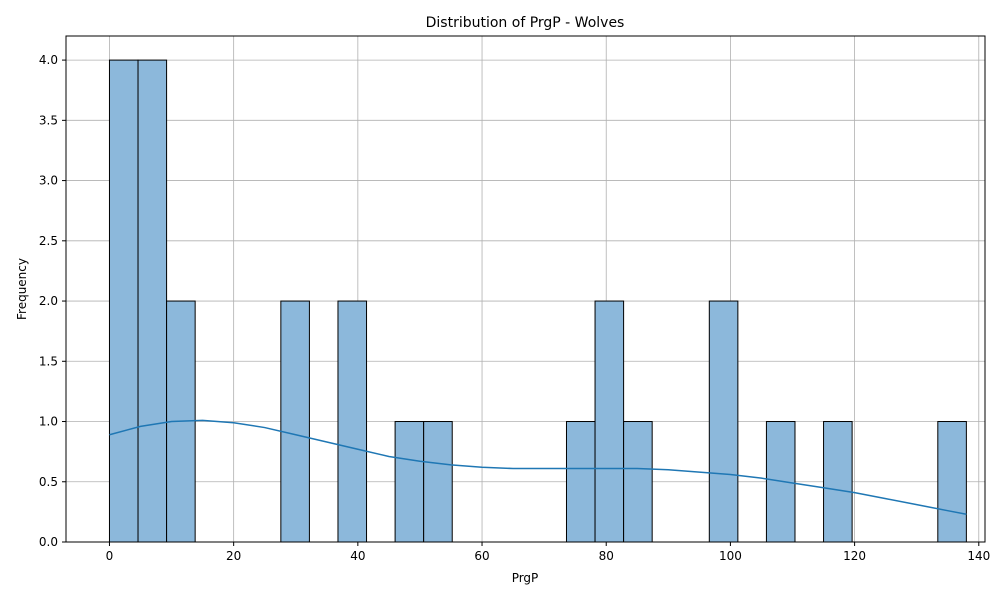 The image size is (1000, 600). I want to click on x-tick-label-2: 40, so click(357, 556).